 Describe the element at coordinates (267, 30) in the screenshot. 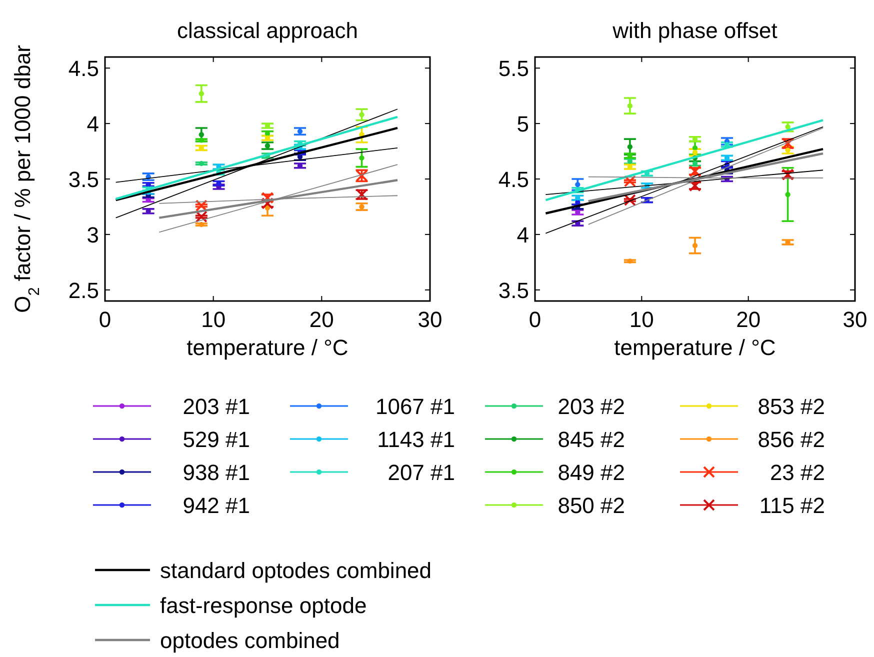

I see `chart-title: classical approach` at that location.